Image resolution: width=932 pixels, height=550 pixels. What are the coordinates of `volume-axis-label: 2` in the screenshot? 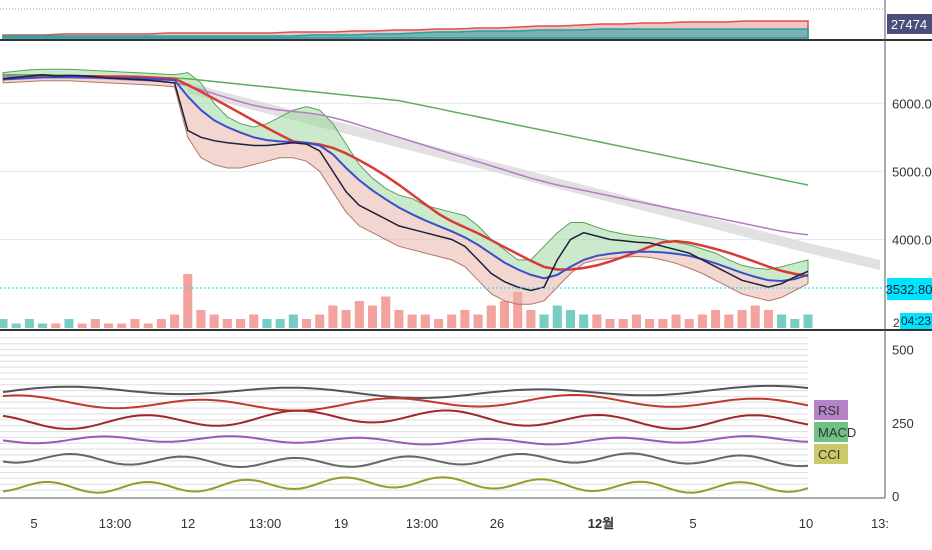 It's located at (896, 323).